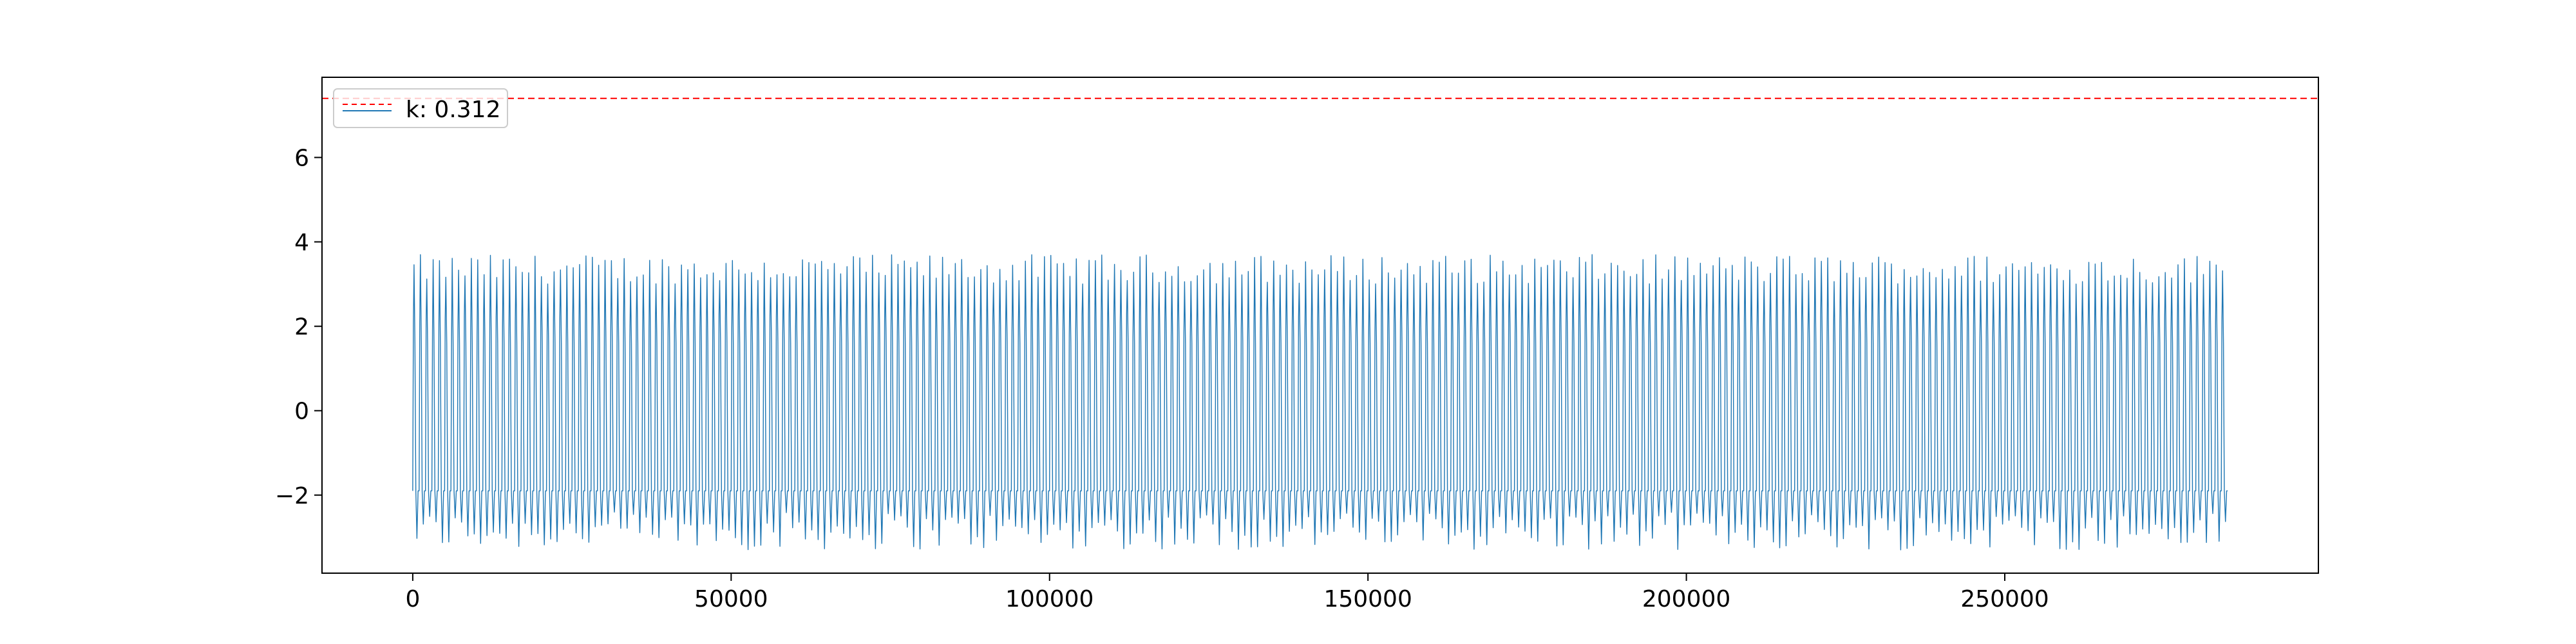 Image resolution: width=2576 pixels, height=644 pixels. What do you see at coordinates (1686, 599) in the screenshot?
I see `x-tick-label: 200000` at bounding box center [1686, 599].